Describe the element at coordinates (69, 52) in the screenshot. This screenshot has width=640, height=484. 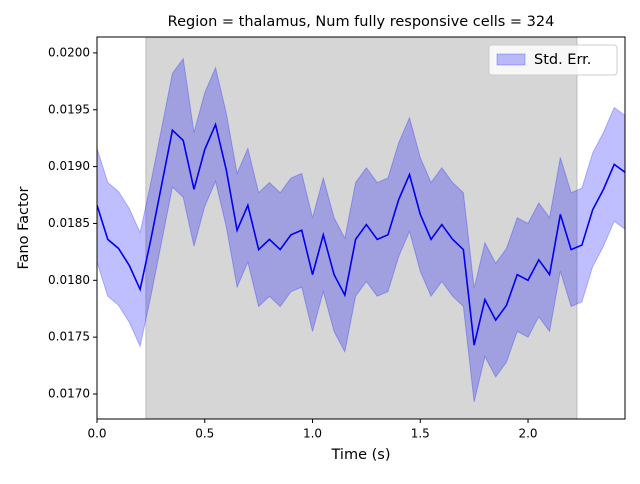
I see `y-tick-label: 0.0200` at that location.